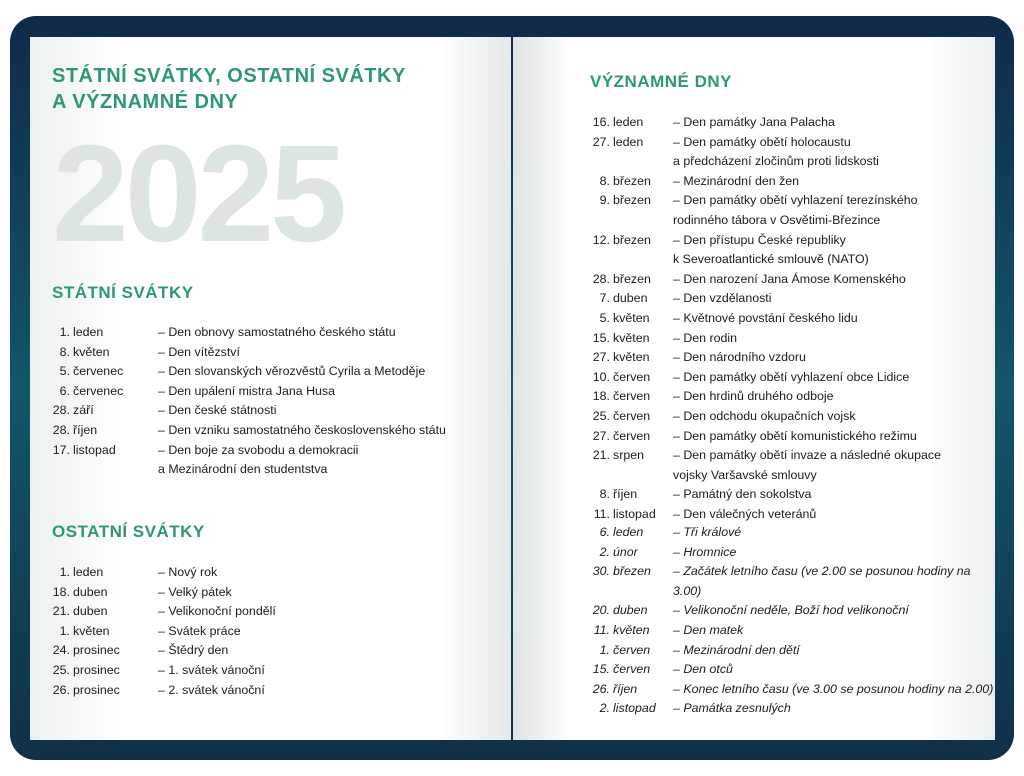  Describe the element at coordinates (601, 688) in the screenshot. I see `day-number: 26.` at that location.